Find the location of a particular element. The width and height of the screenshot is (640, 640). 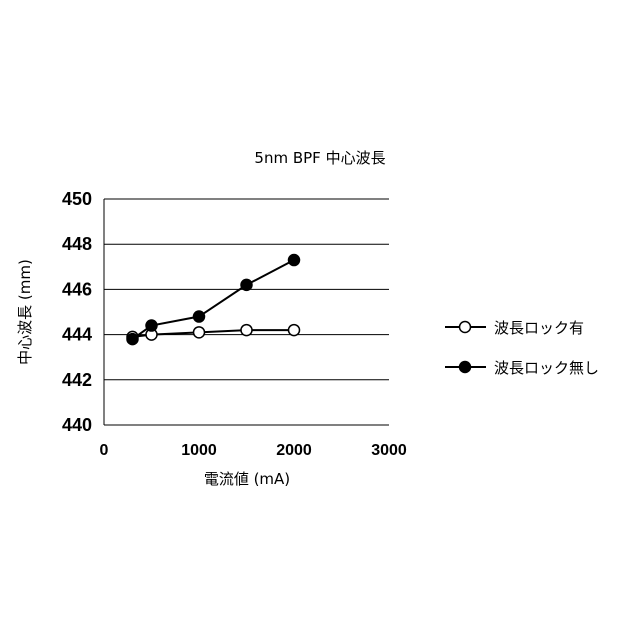

y-tick-label: 448 is located at coordinates (77, 244).